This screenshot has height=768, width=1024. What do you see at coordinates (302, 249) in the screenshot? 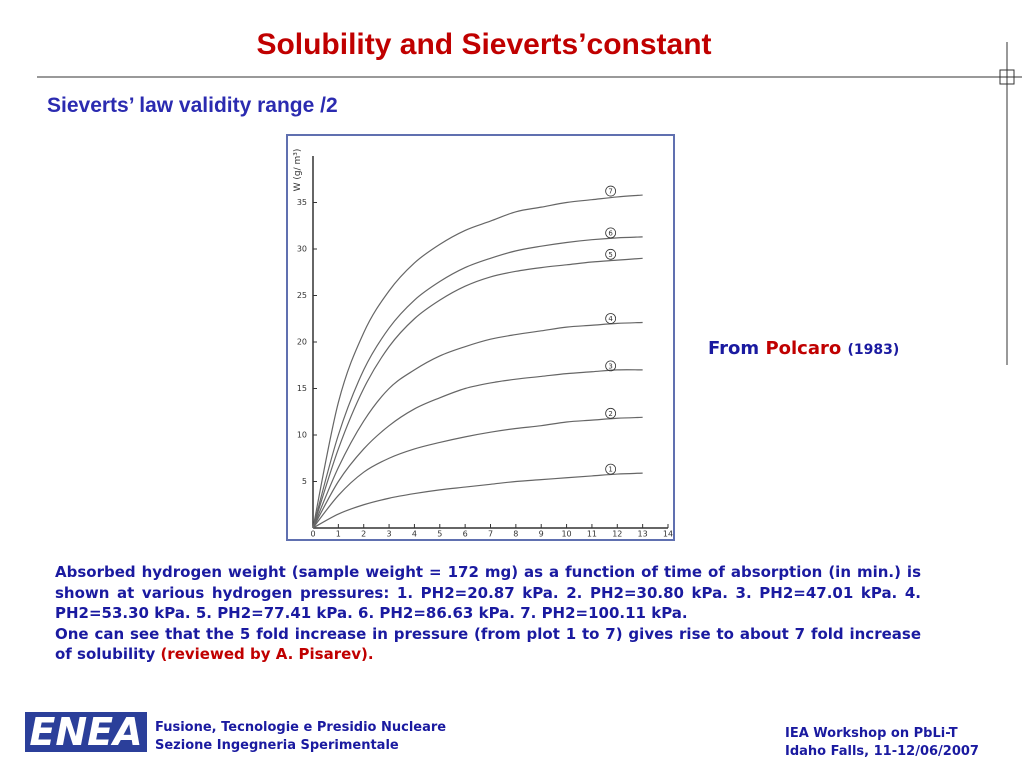
I see `y-tick-label: 30` at bounding box center [302, 249].